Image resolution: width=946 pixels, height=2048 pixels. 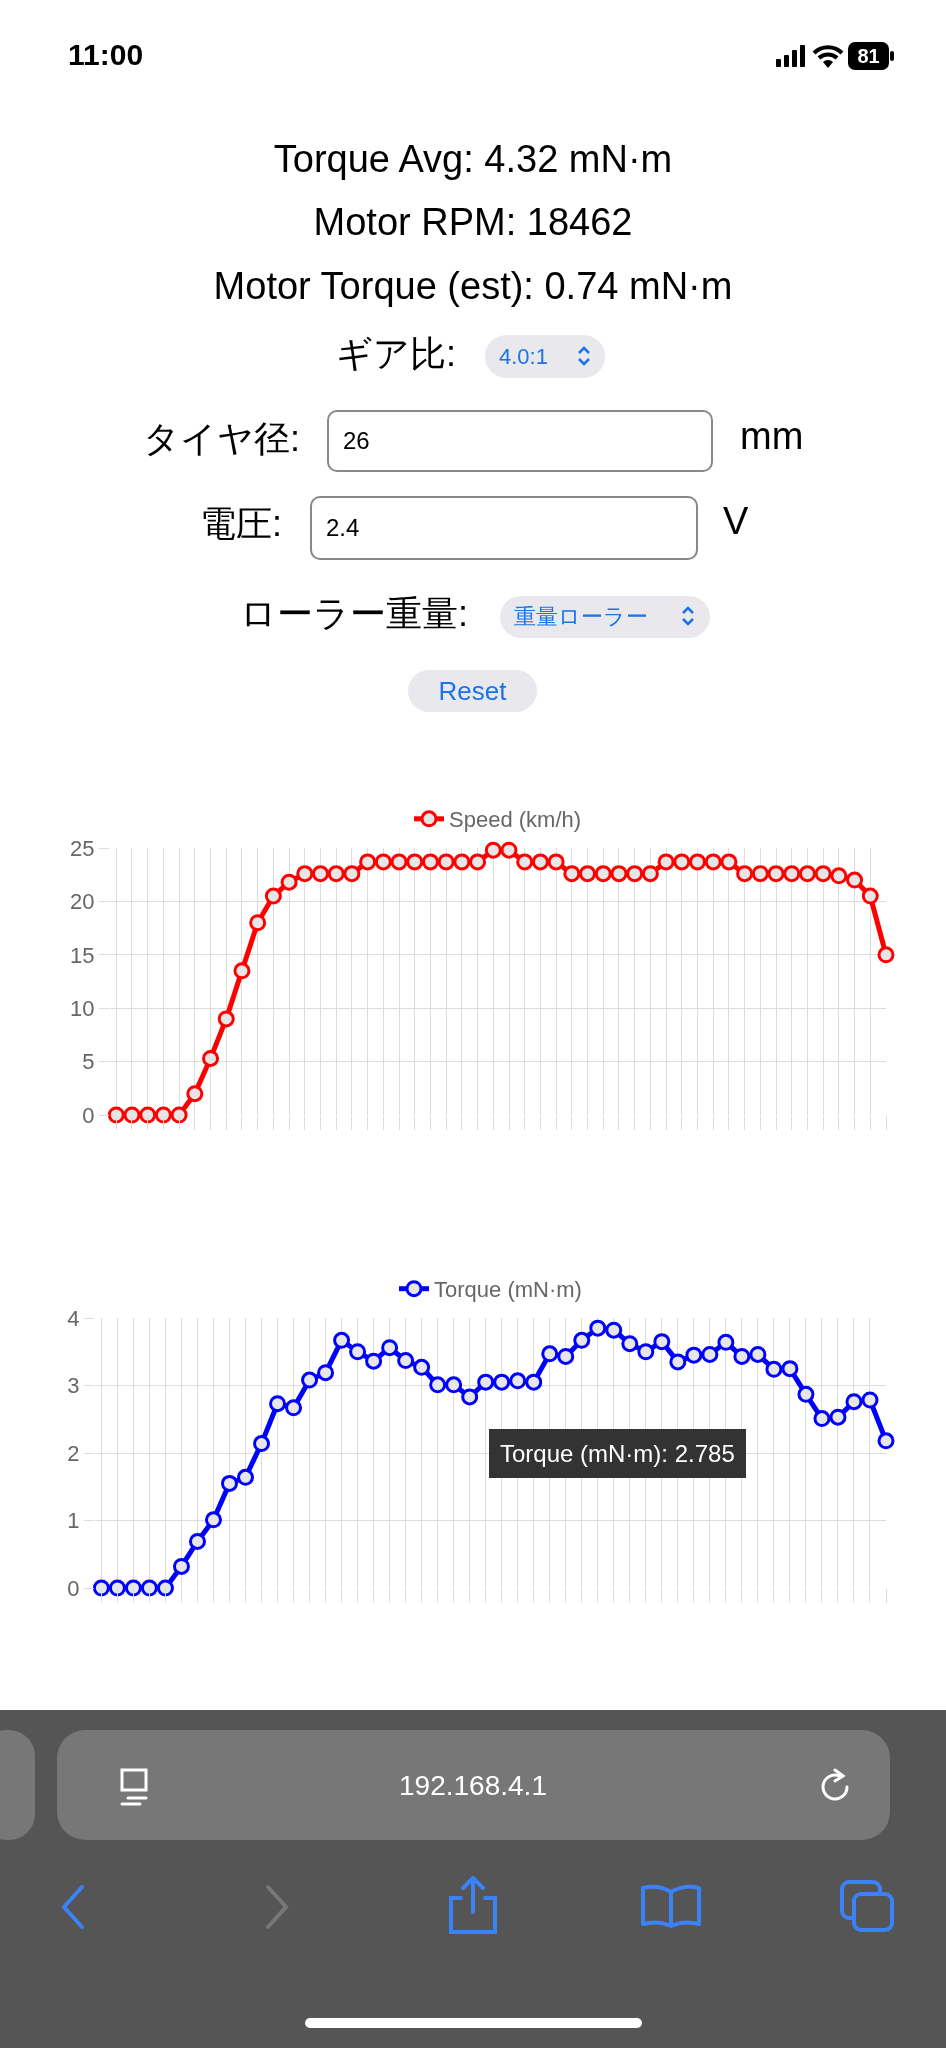 What do you see at coordinates (106, 55) in the screenshot?
I see `text: 11:00` at bounding box center [106, 55].